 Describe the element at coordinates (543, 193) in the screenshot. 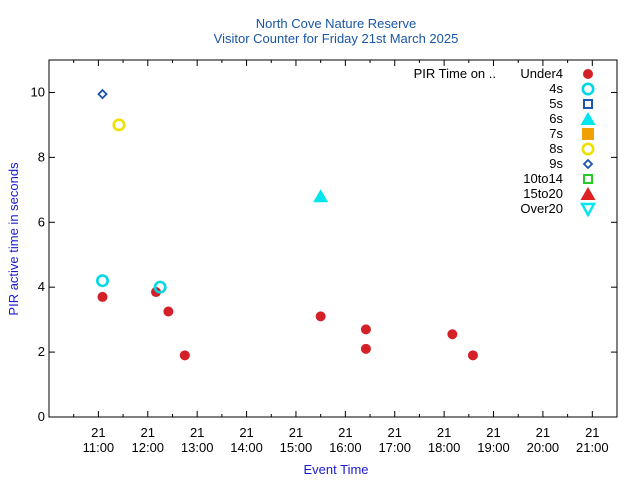

I see `legend-label: 15to20` at that location.